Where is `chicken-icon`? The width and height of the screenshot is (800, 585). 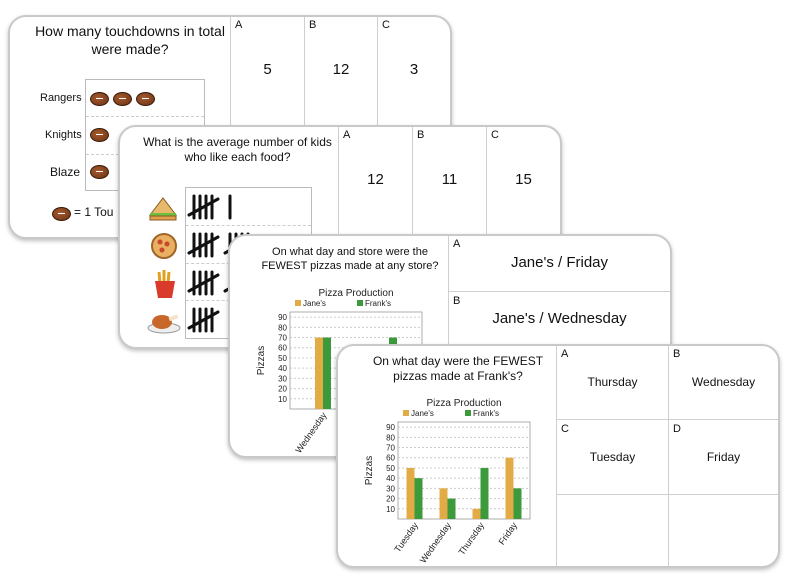 chicken-icon is located at coordinates (164, 324).